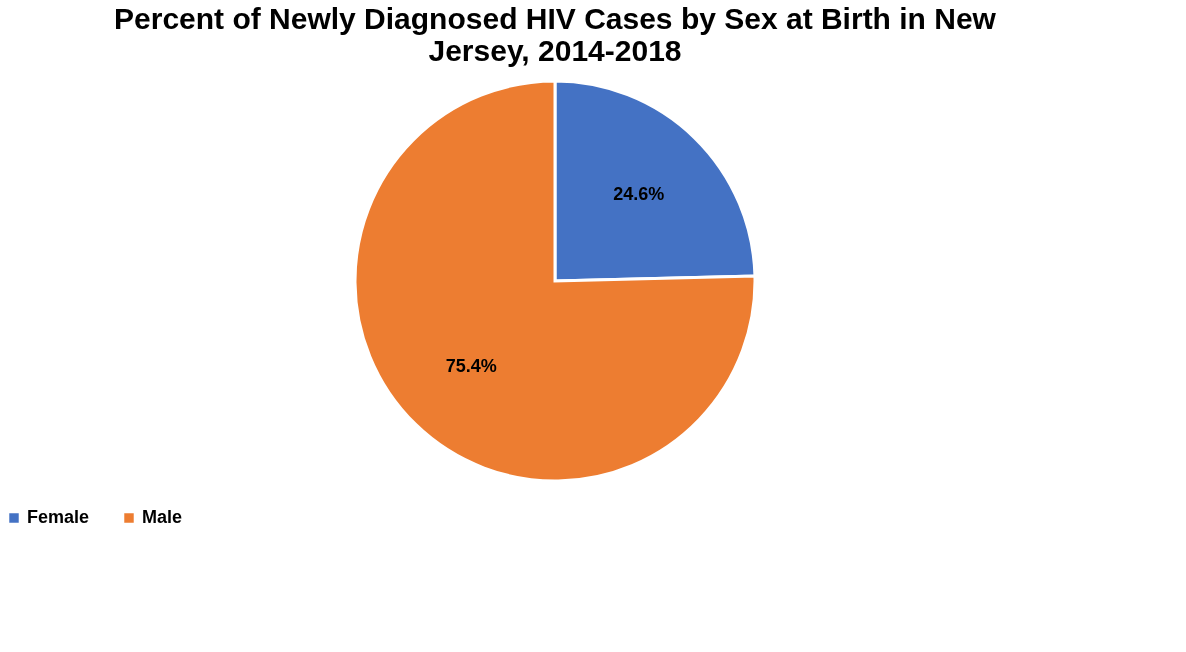  What do you see at coordinates (162, 517) in the screenshot?
I see `legend-label: Male` at bounding box center [162, 517].